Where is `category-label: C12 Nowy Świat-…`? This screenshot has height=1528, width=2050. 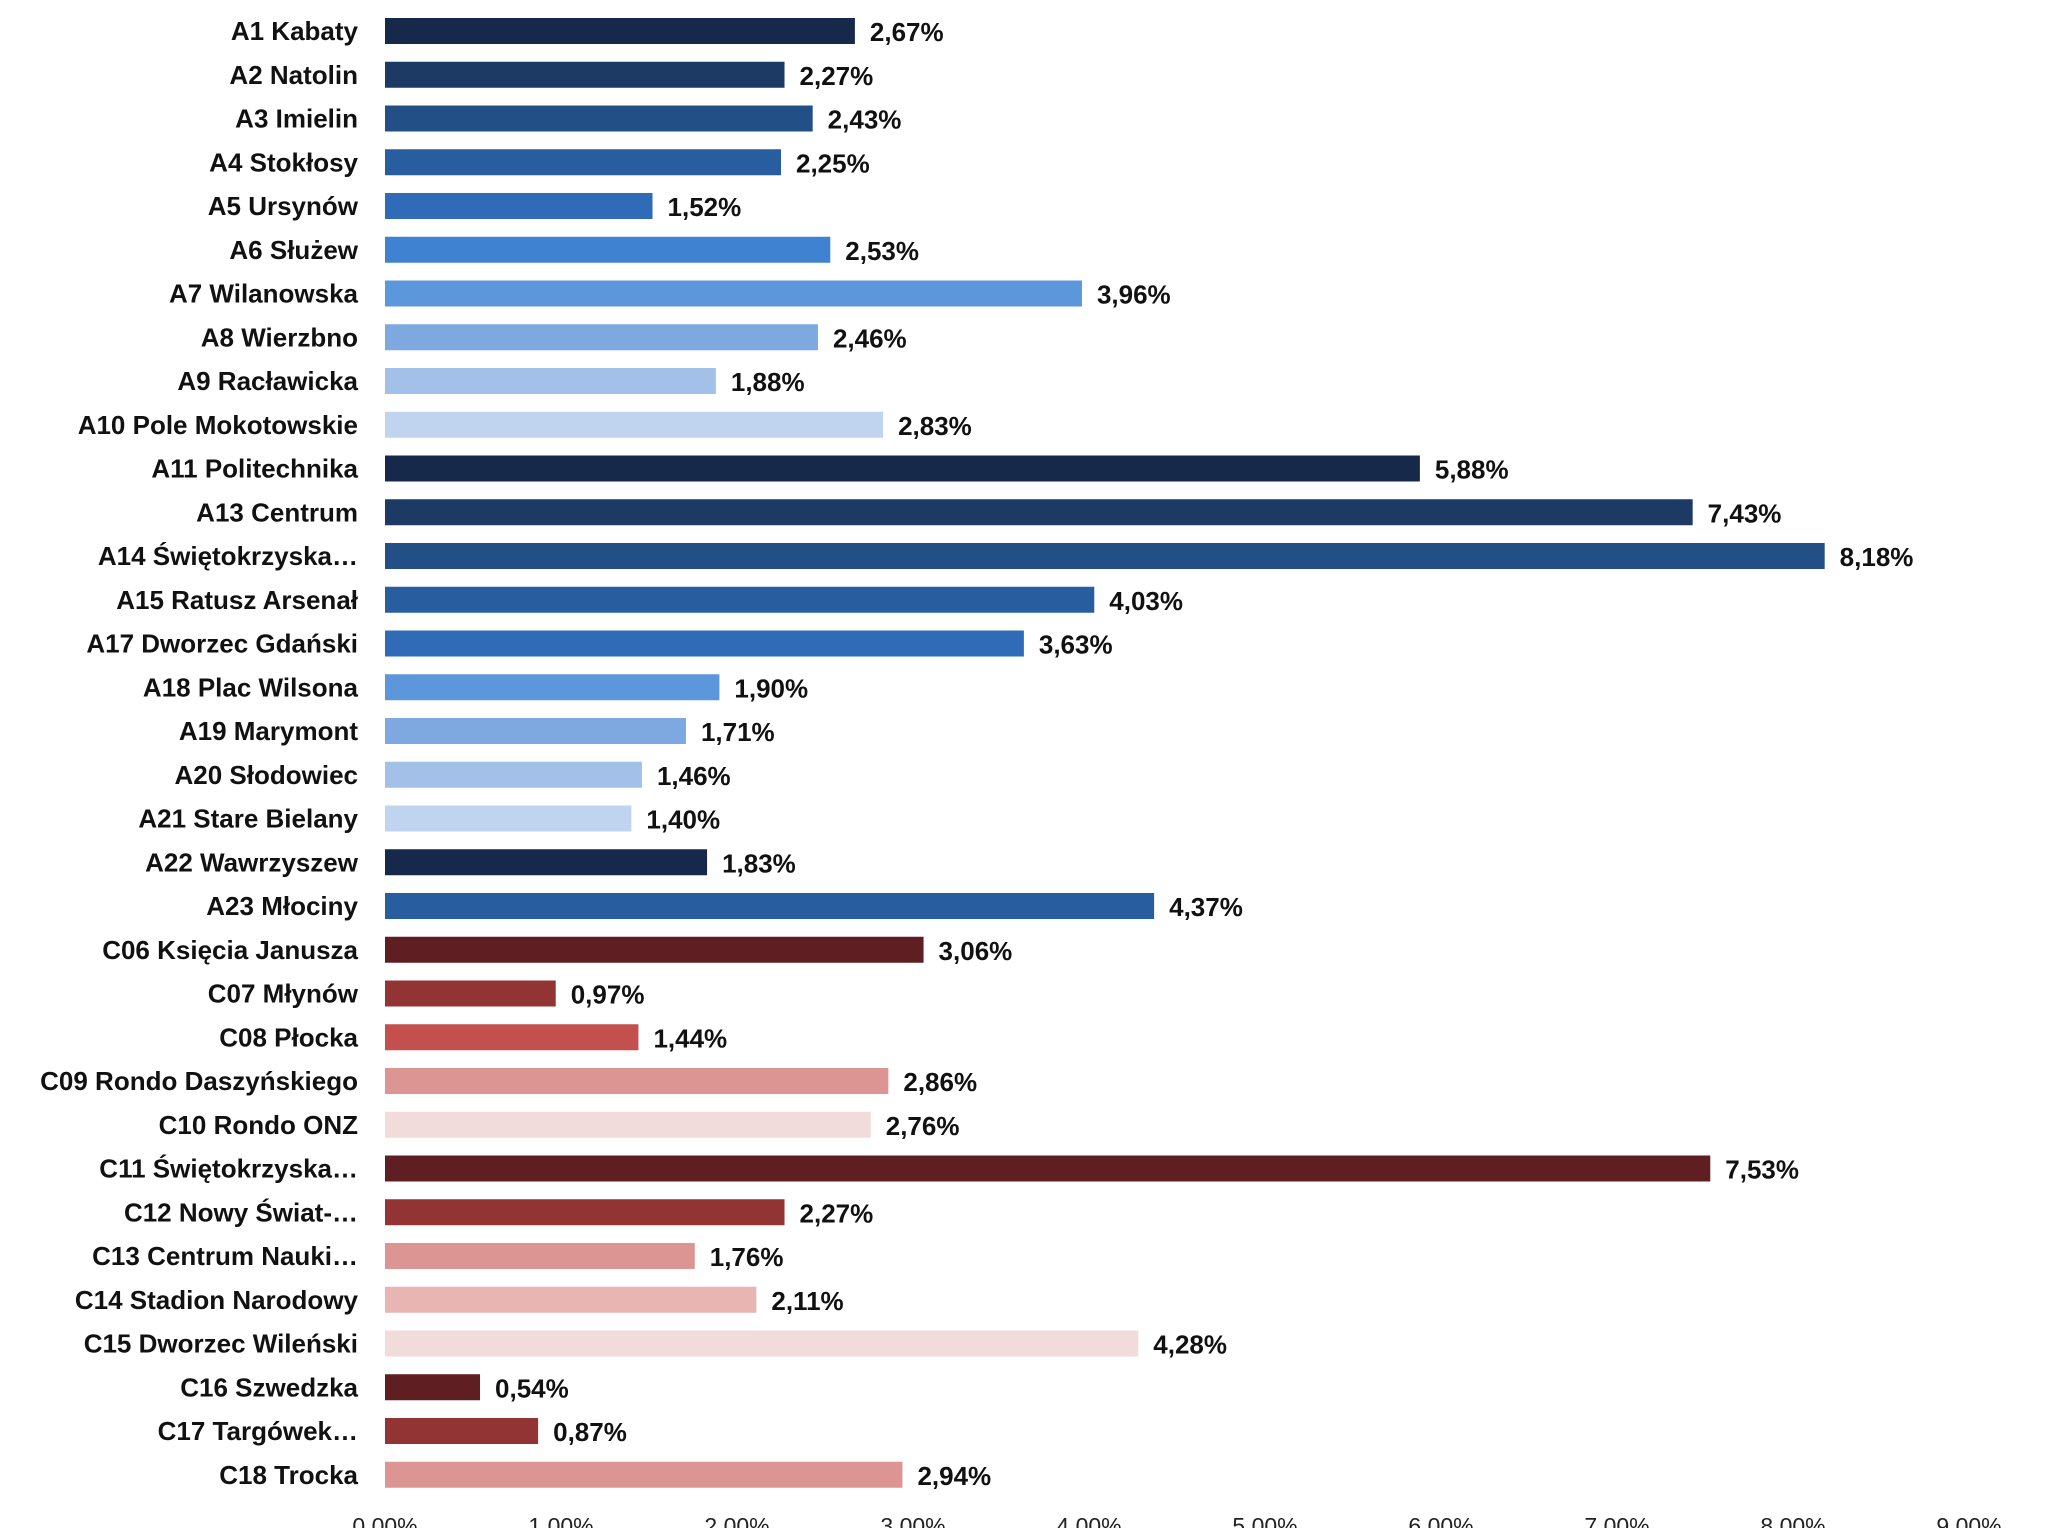
category-label: C12 Nowy Świat-… is located at coordinates (241, 1212).